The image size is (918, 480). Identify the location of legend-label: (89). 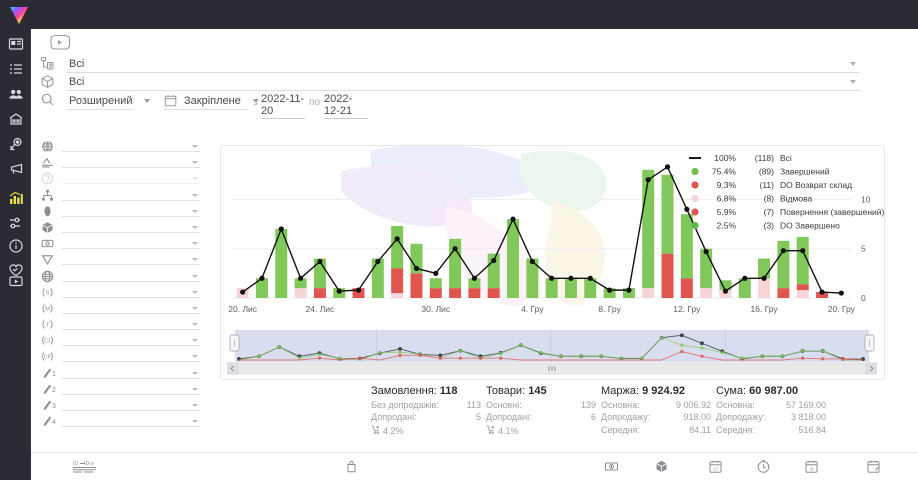
(766, 172).